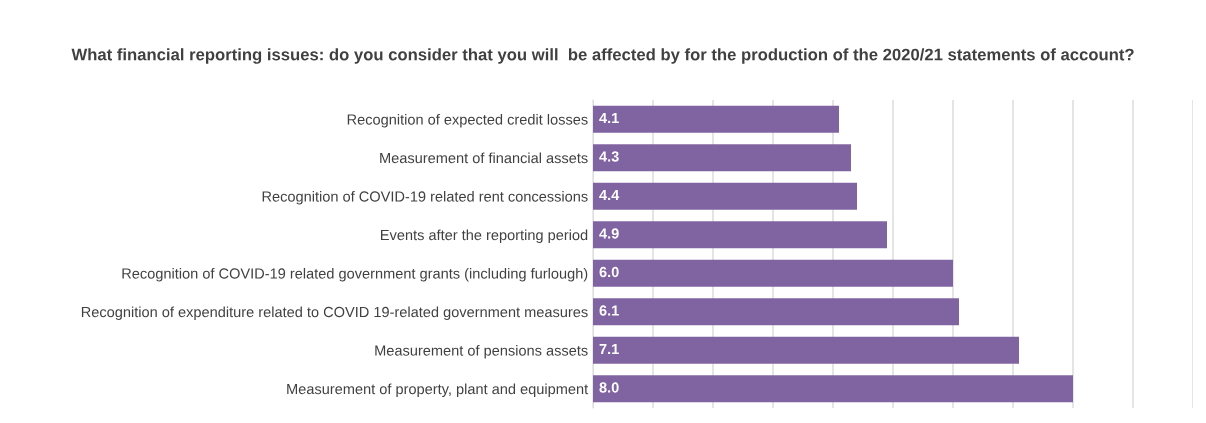 Image resolution: width=1206 pixels, height=423 pixels. Describe the element at coordinates (425, 197) in the screenshot. I see `y-tick-label: Recognition of COVID-19 related rent concessions` at that location.